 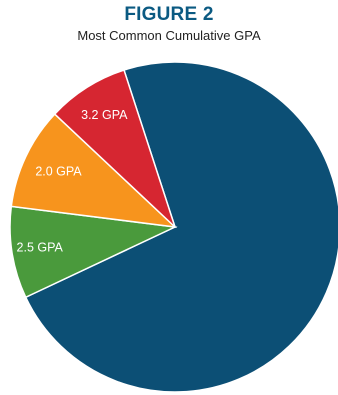 What do you see at coordinates (40, 248) in the screenshot?
I see `slice-label-2-5-gpa: 2.5 GPA` at bounding box center [40, 248].